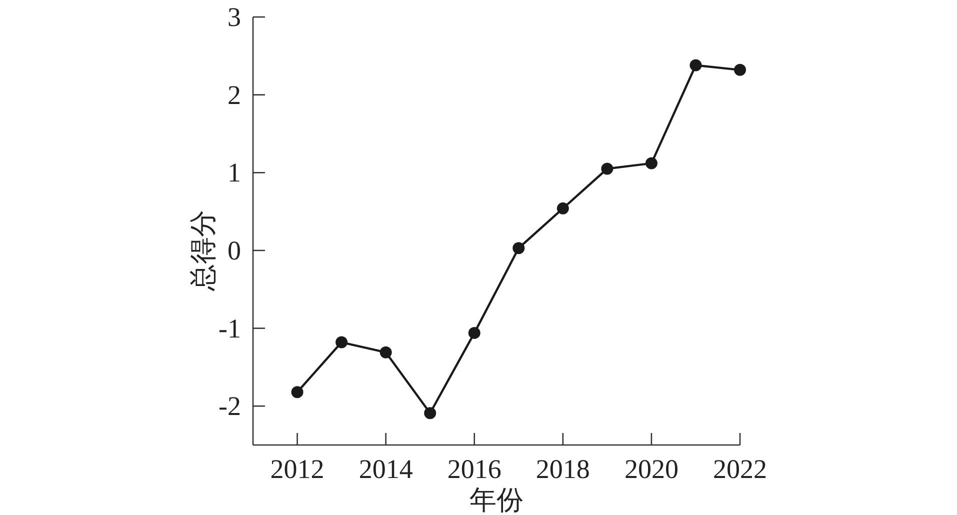 The height and width of the screenshot is (515, 957). What do you see at coordinates (234, 250) in the screenshot?
I see `y-tick-label: 0` at bounding box center [234, 250].